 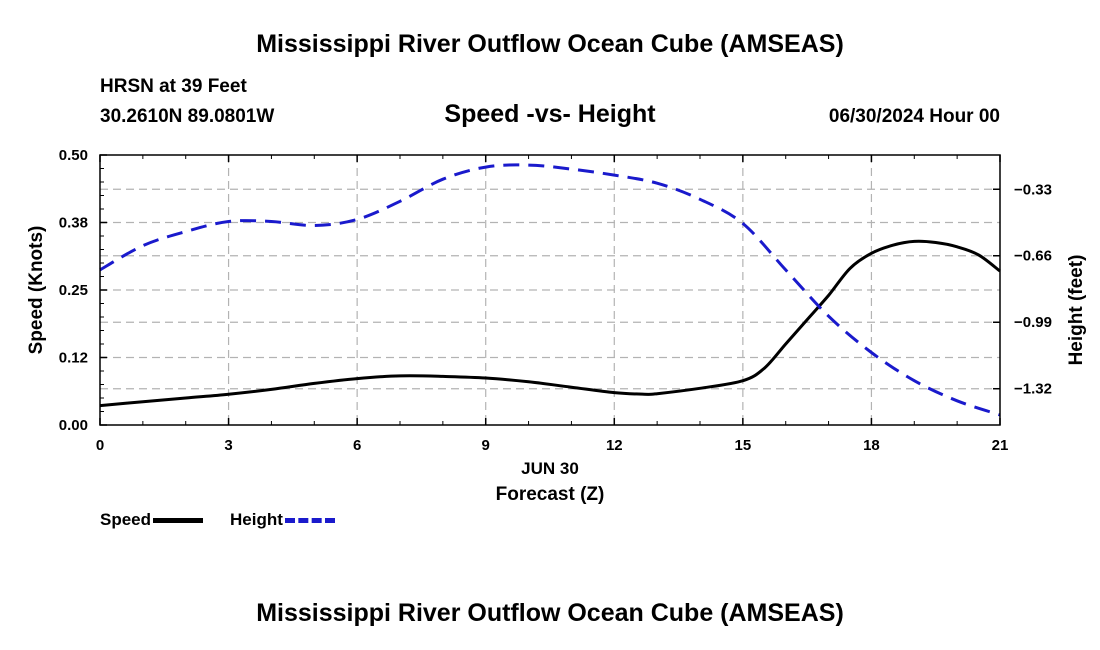 What do you see at coordinates (550, 114) in the screenshot?
I see `chart-subtitle: Speed -vs- Height` at bounding box center [550, 114].